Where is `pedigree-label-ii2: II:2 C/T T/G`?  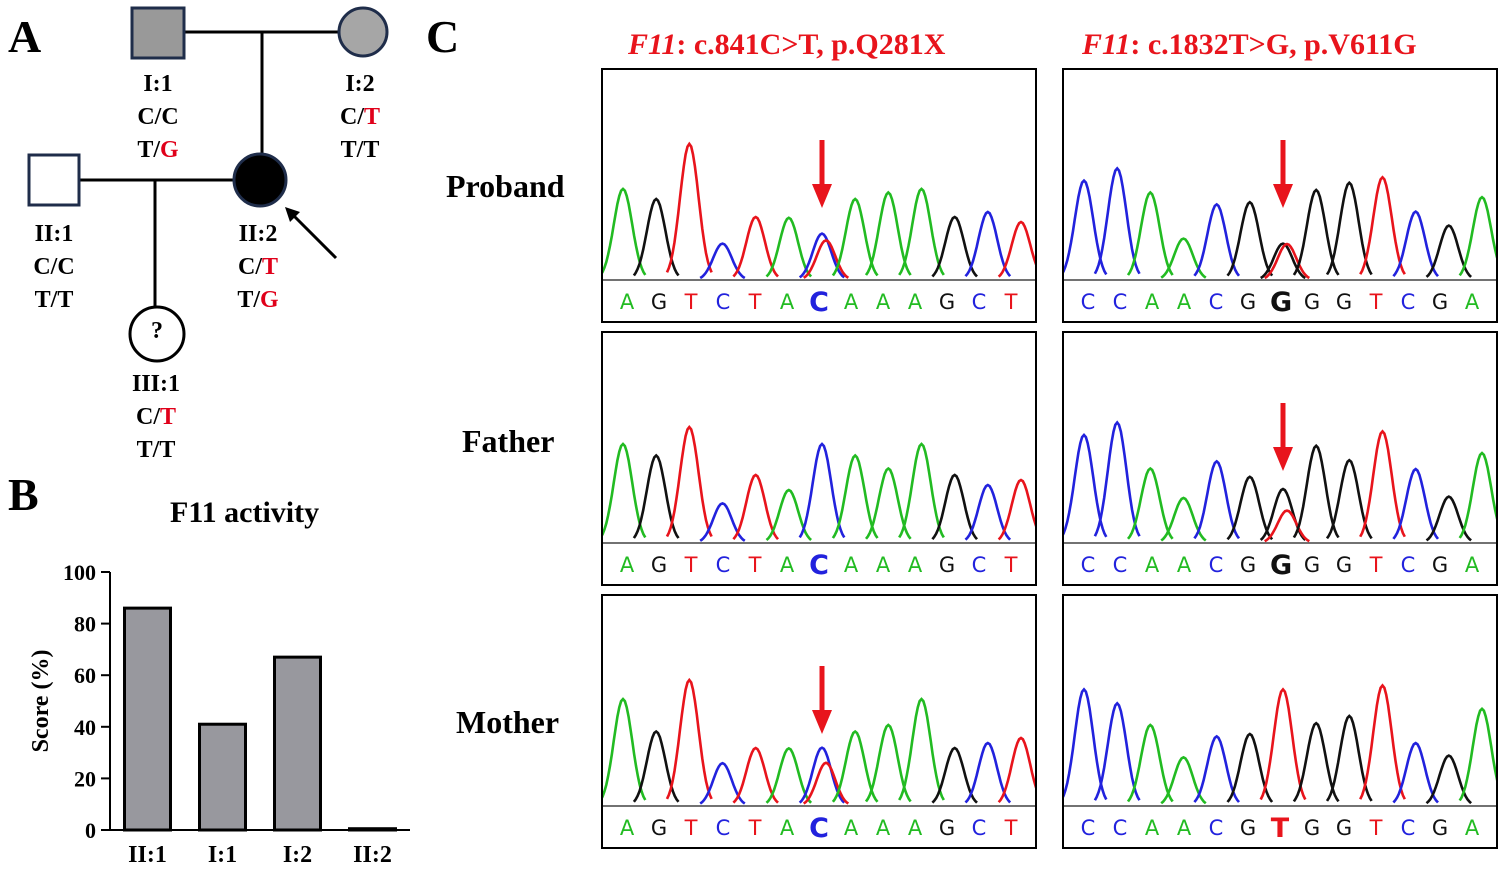 pedigree-label-ii2: II:2 C/T T/G is located at coordinates (258, 267).